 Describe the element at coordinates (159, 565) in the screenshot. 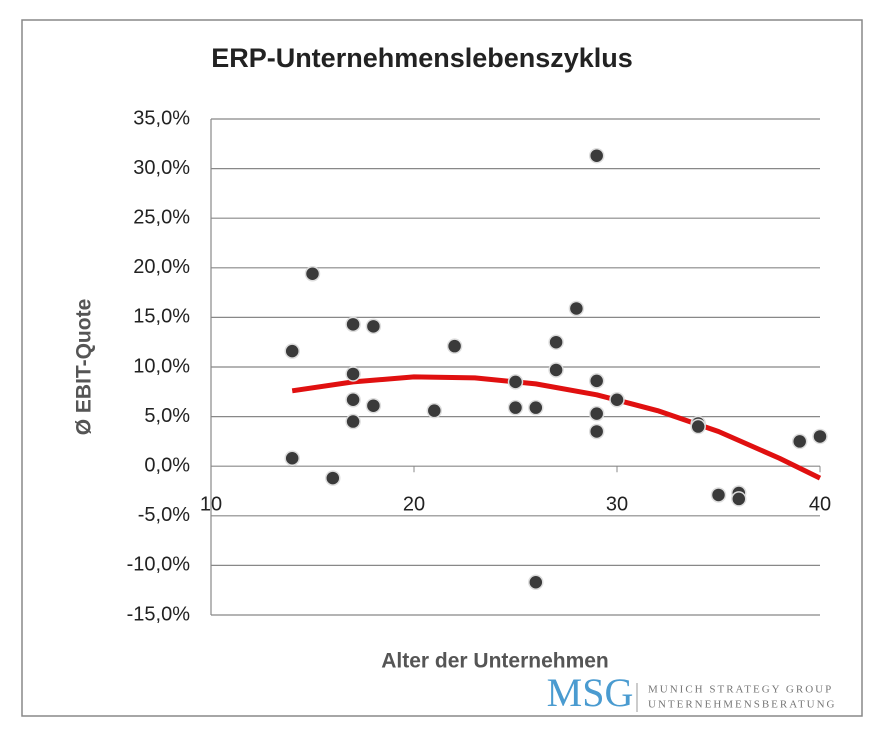

I see `y-tick-label: -10,0%` at that location.